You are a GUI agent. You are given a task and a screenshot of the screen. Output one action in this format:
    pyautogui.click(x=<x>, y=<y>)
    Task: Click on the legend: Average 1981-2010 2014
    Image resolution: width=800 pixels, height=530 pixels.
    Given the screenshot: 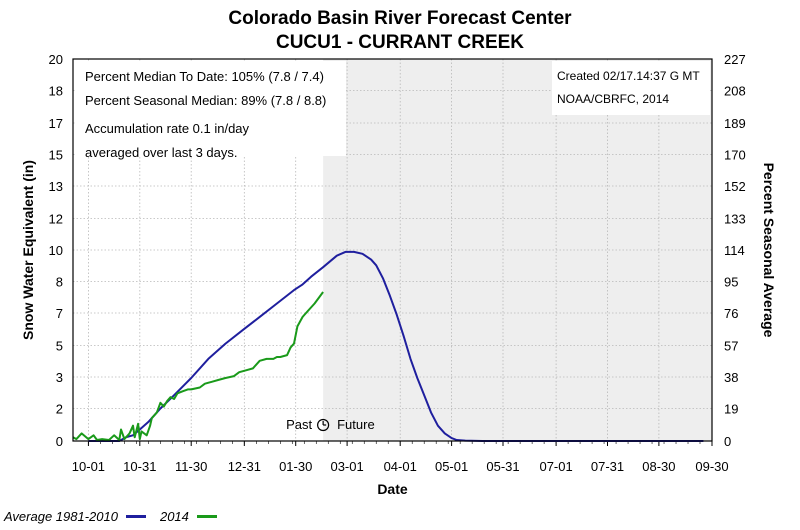 What is the action you would take?
    pyautogui.click(x=112, y=516)
    